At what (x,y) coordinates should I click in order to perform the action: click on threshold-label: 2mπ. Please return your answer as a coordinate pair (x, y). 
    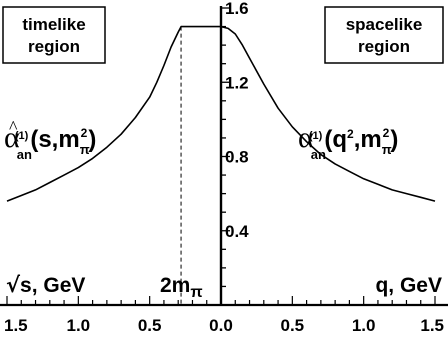
    Looking at the image, I should click on (181, 287).